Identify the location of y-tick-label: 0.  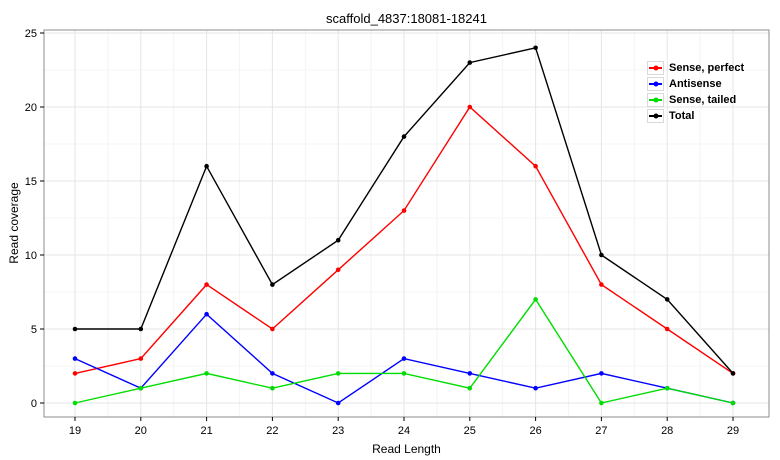
(34, 404).